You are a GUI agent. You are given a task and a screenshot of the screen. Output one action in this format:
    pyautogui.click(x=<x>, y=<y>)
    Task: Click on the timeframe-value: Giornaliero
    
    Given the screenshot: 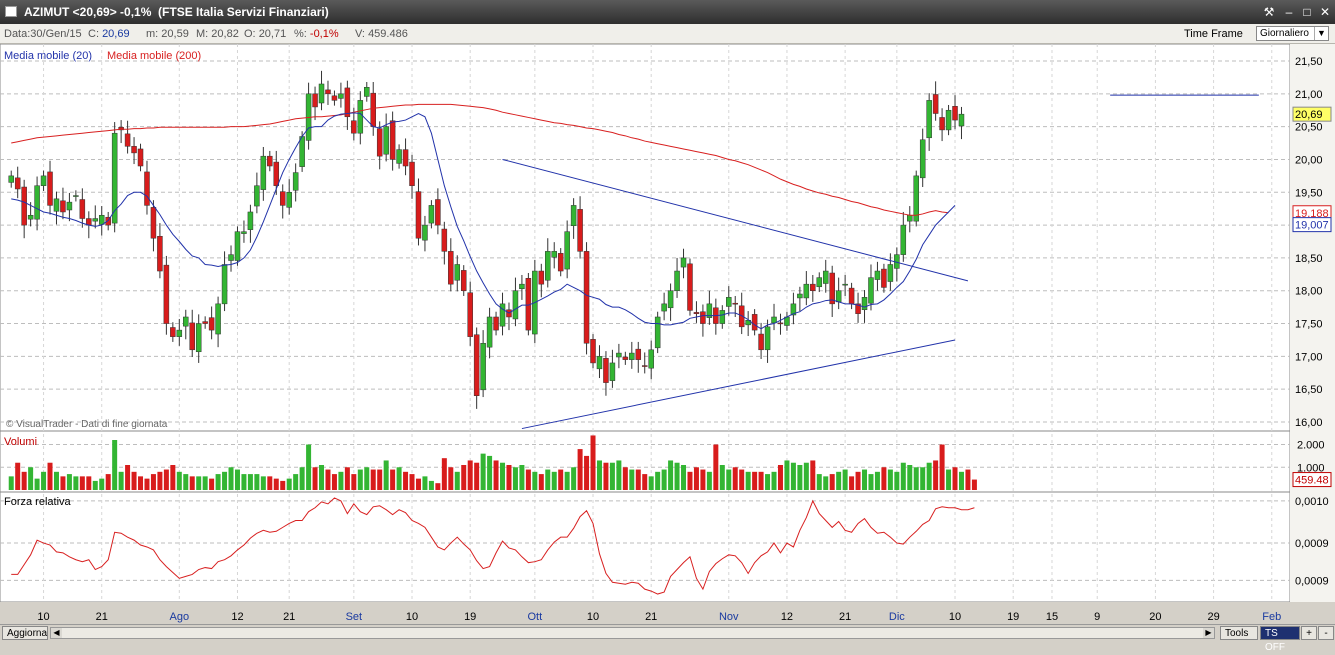 What is the action you would take?
    pyautogui.click(x=1284, y=33)
    